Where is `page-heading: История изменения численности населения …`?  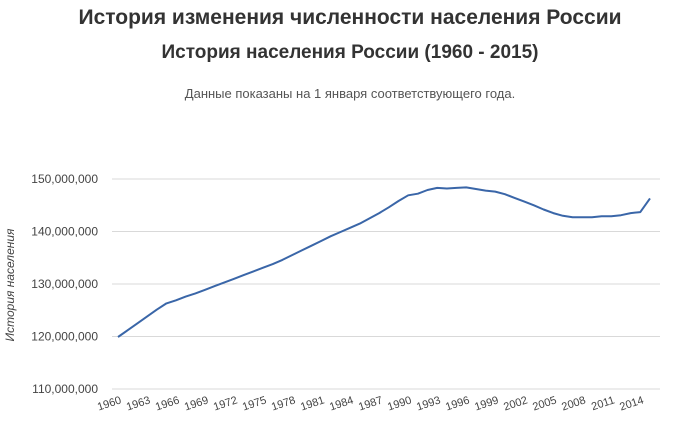
page-heading: История изменения численности населения … is located at coordinates (350, 17).